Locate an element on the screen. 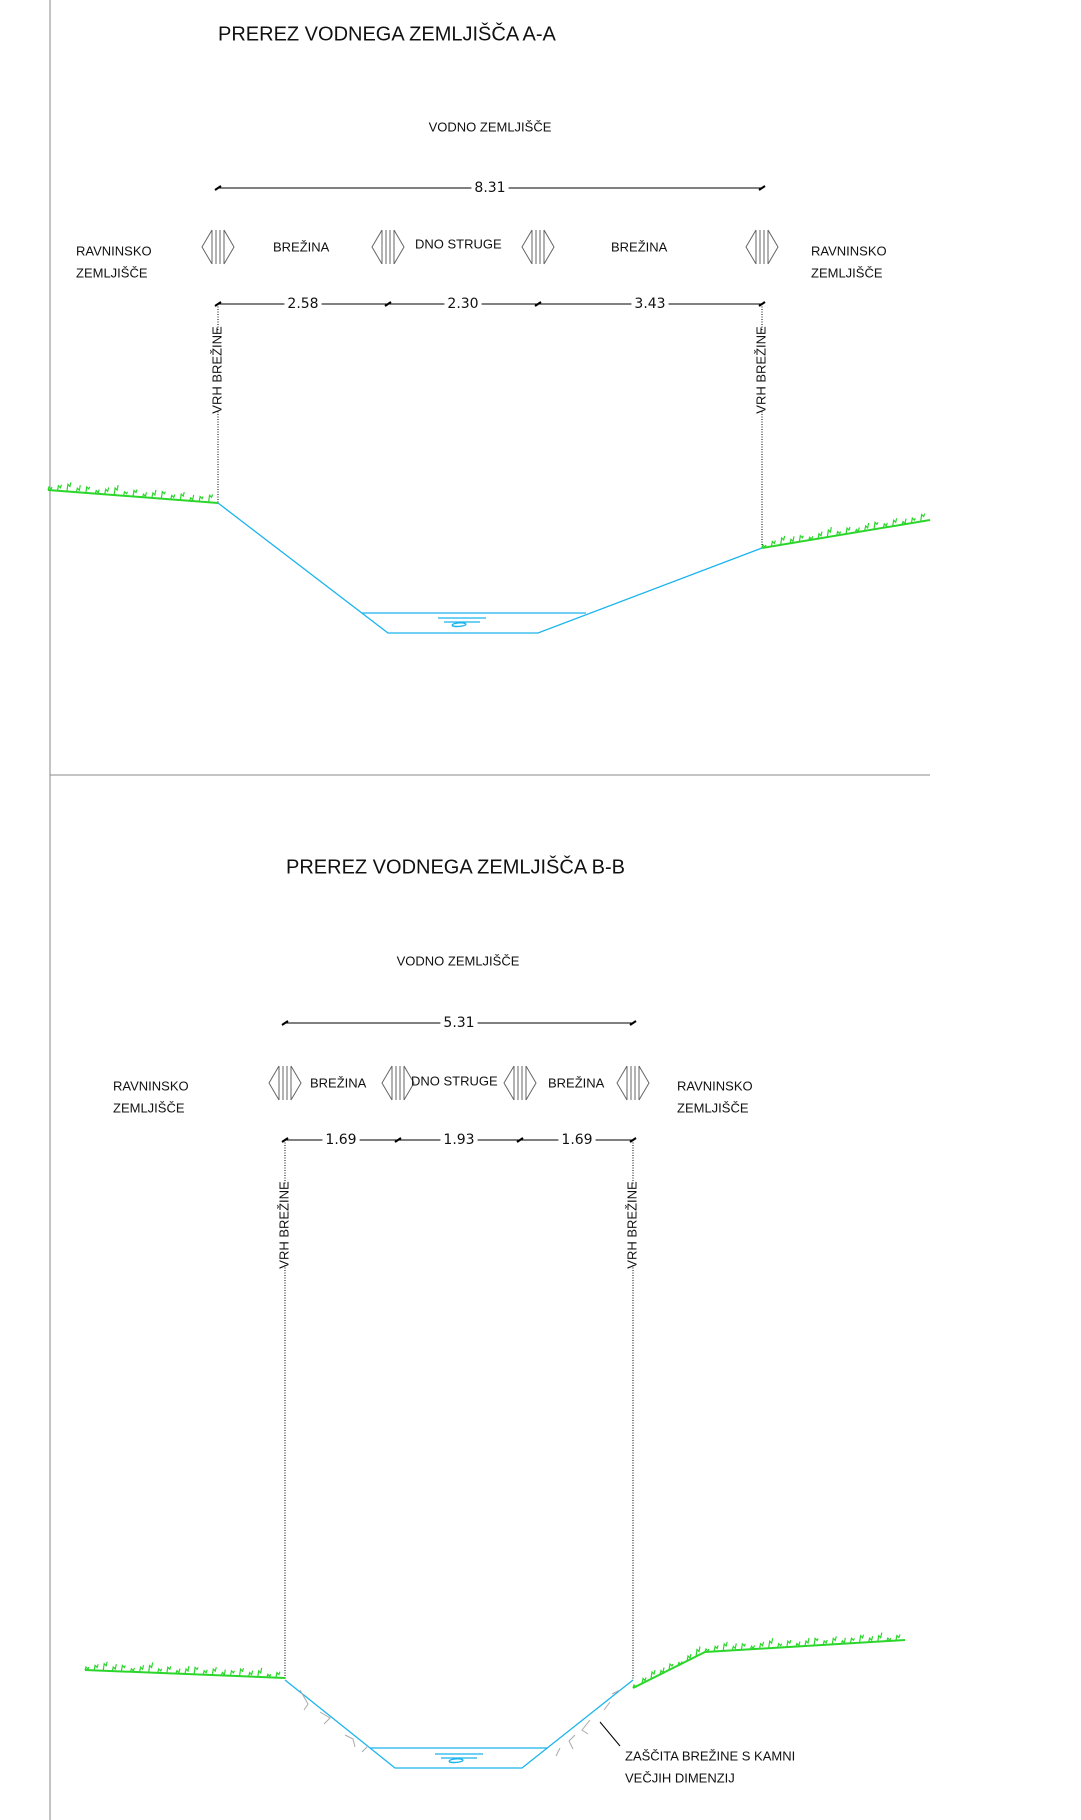 Image resolution: width=1081 pixels, height=1820 pixels. dim-value: 5.31 is located at coordinates (458, 1023).